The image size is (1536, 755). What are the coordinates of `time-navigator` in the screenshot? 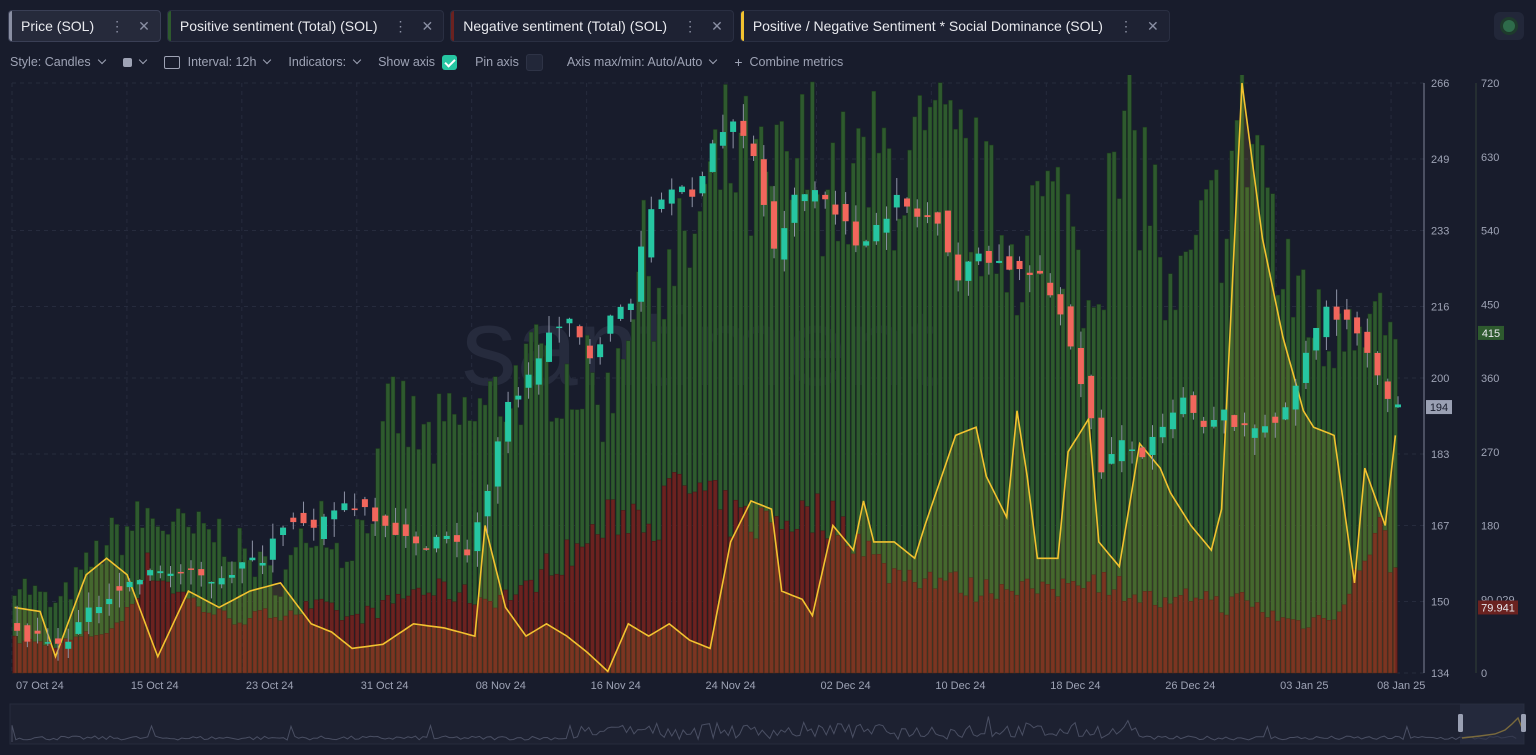 It's located at (768, 724).